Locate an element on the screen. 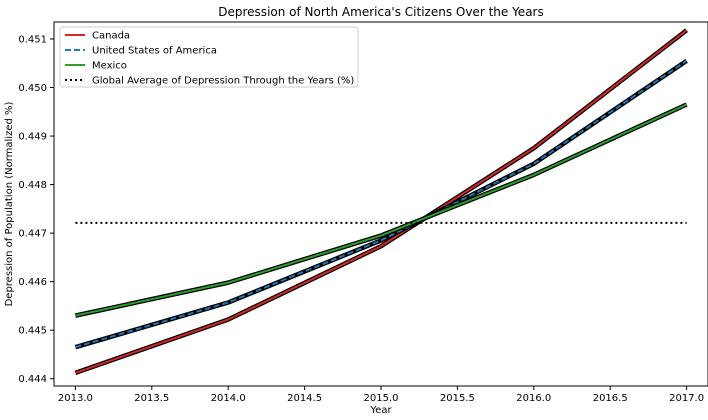 The width and height of the screenshot is (708, 420). x-tick-label: 2015.0 is located at coordinates (381, 398).